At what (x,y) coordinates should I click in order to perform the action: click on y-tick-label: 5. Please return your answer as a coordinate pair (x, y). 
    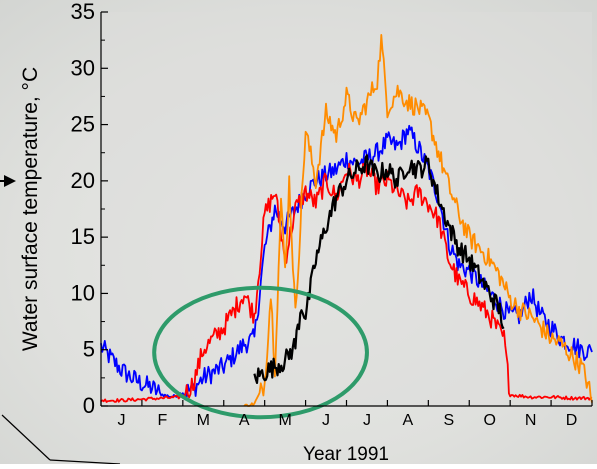
    Looking at the image, I should click on (89, 349).